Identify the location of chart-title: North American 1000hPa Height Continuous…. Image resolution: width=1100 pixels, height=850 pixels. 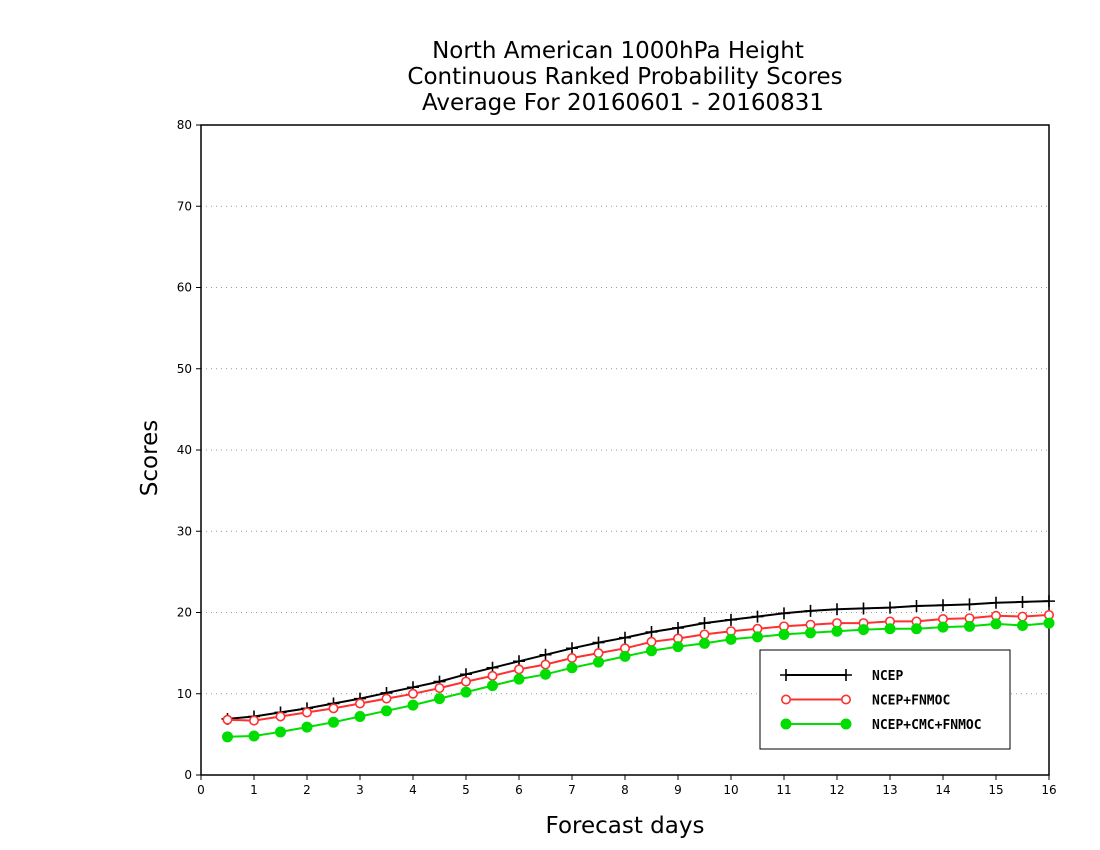
(624, 77).